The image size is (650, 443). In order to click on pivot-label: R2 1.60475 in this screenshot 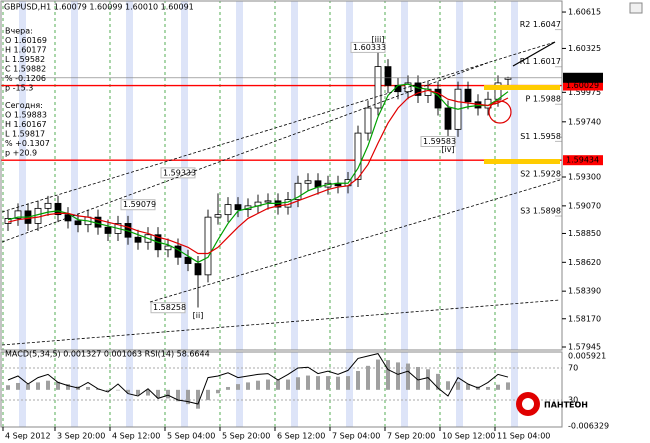, I will do `click(543, 24)`.